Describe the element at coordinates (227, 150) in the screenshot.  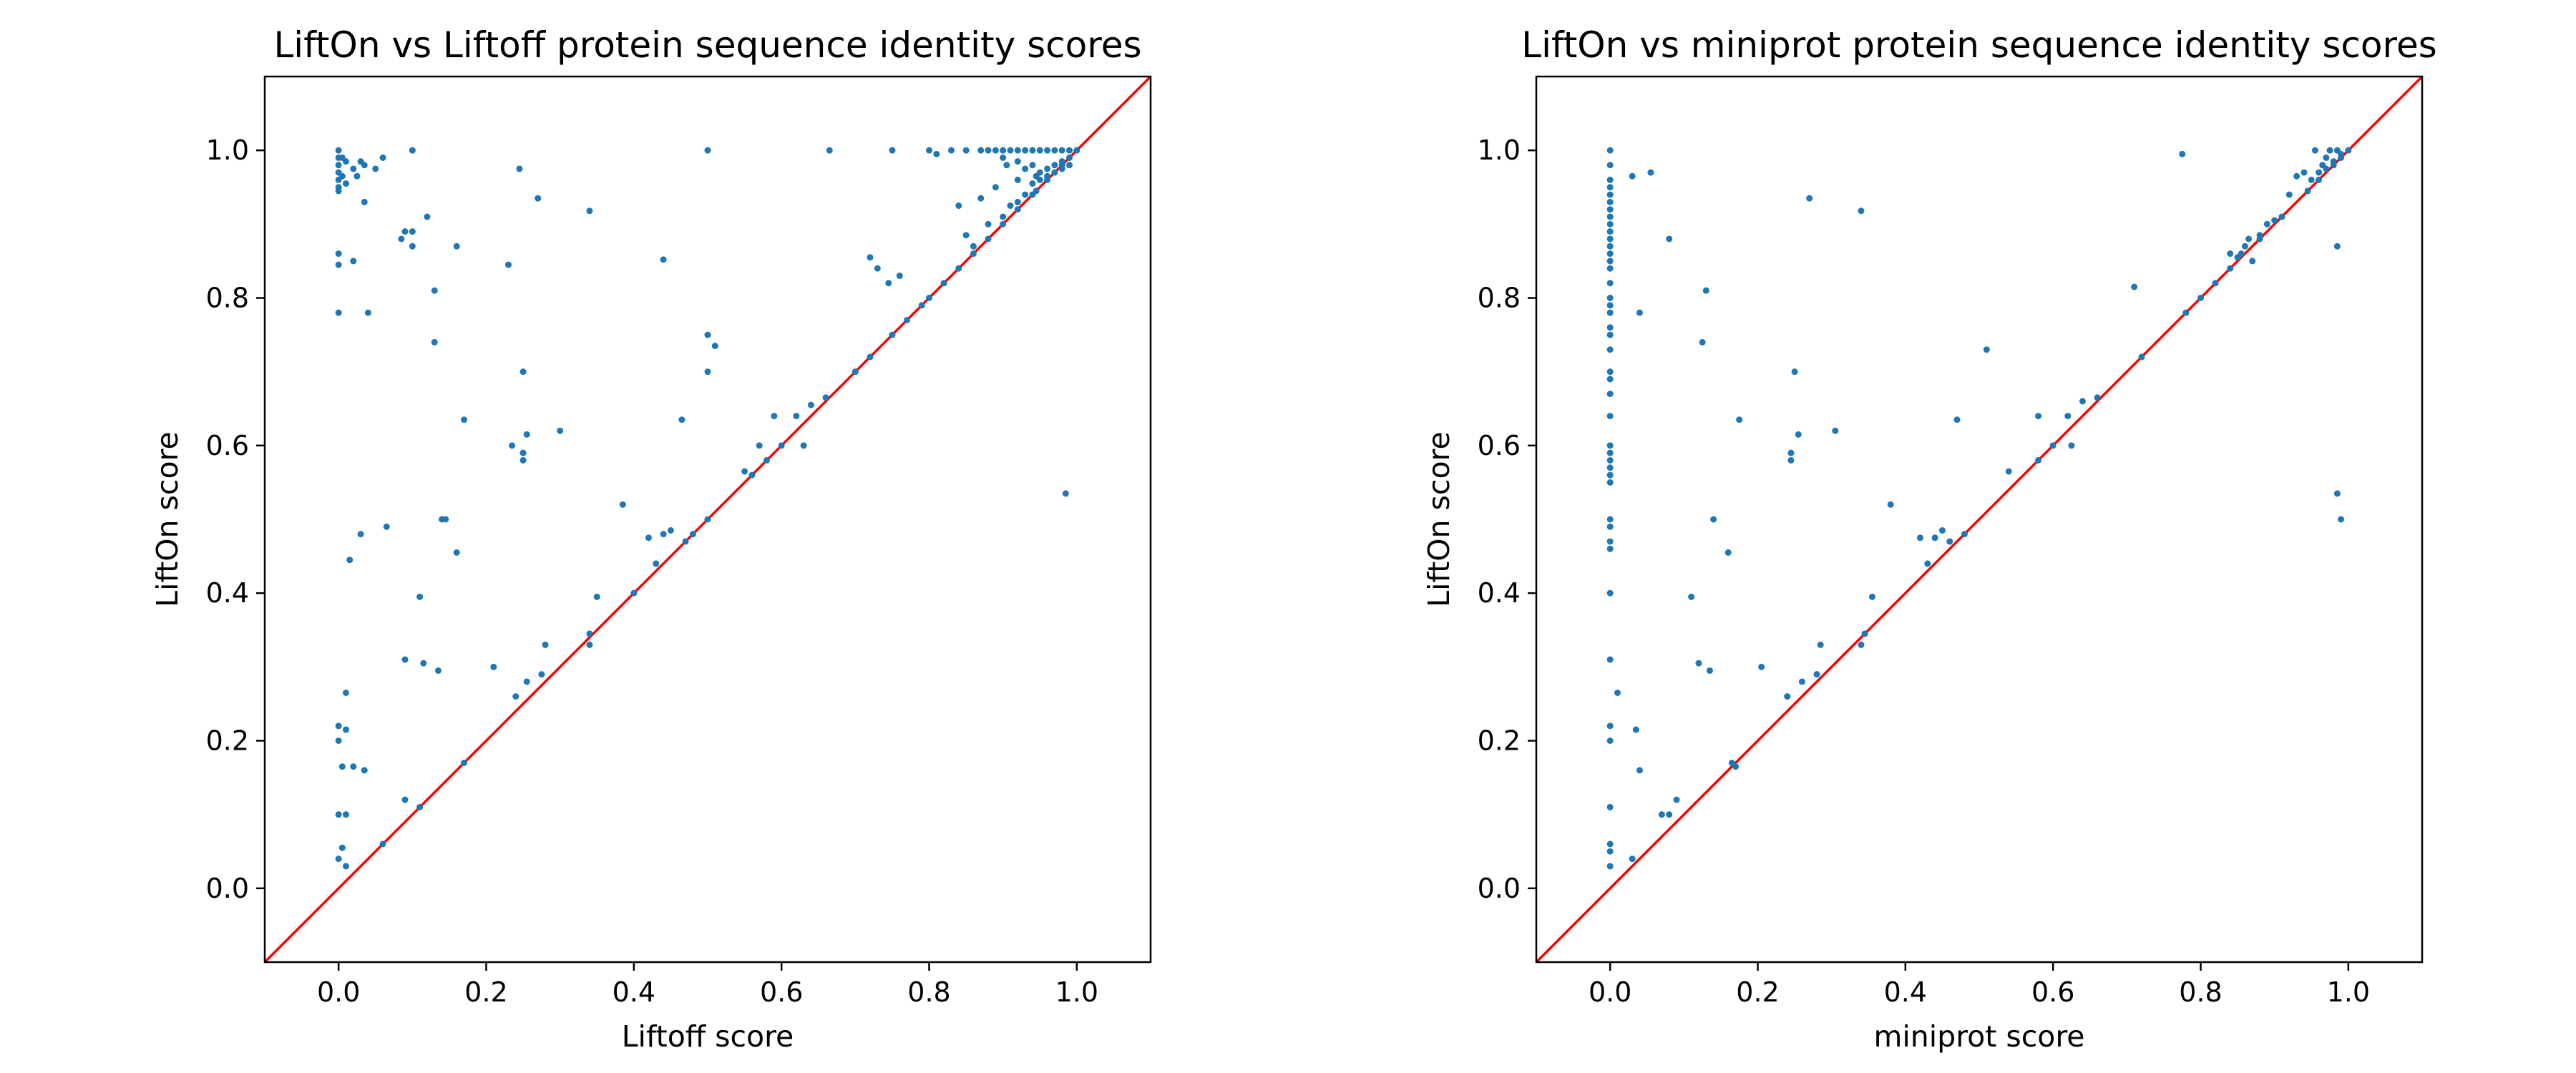
I see `y-tick-label: 1.0` at that location.